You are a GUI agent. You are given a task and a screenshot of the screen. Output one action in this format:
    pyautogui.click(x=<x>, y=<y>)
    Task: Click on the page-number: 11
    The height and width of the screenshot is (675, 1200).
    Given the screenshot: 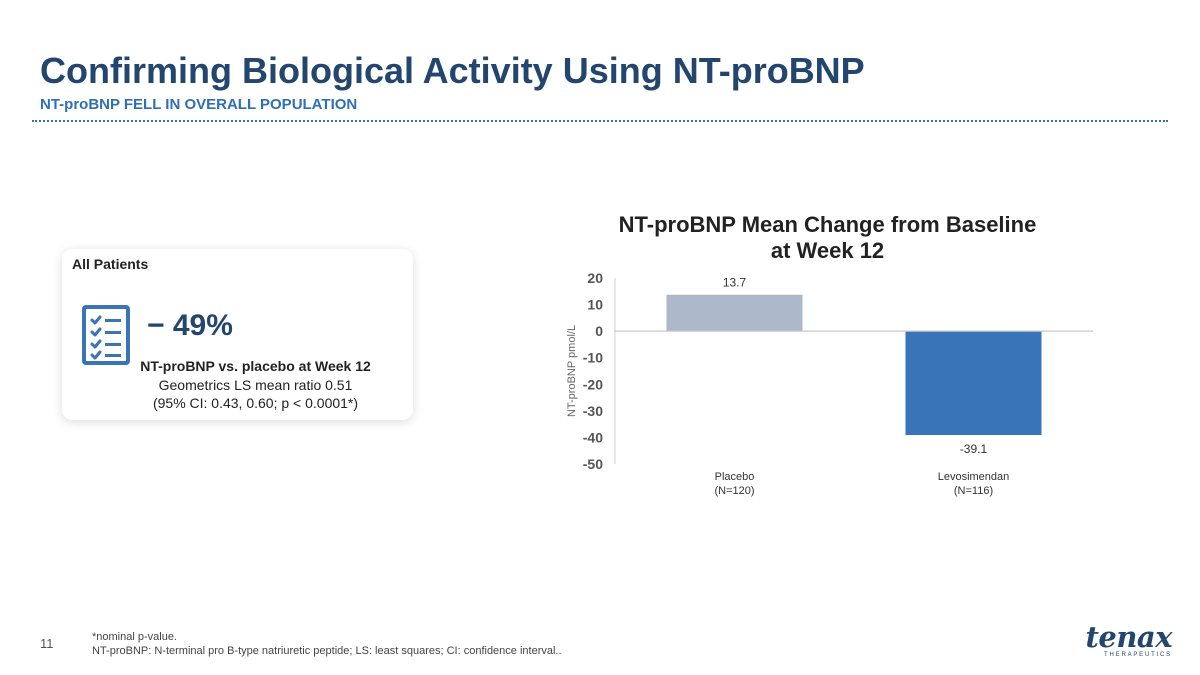 What is the action you would take?
    pyautogui.click(x=47, y=643)
    